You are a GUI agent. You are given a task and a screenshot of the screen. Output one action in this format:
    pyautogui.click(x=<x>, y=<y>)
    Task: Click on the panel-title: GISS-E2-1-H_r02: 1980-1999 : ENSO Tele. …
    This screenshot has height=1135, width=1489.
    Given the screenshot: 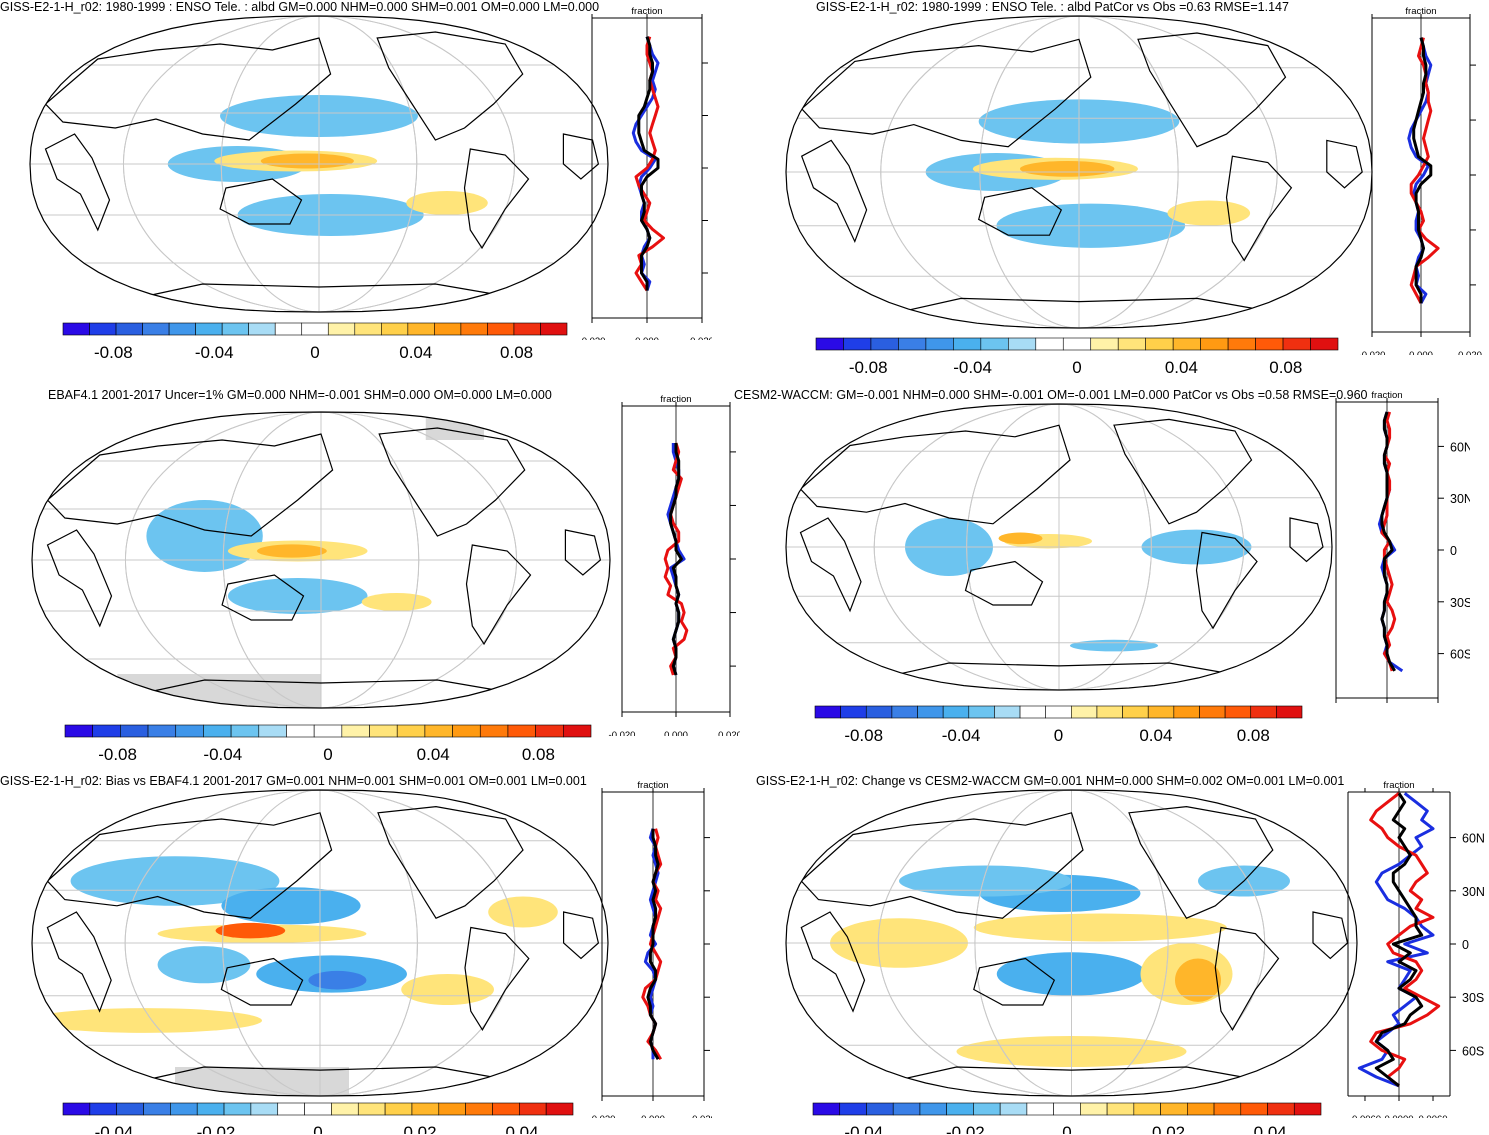 What is the action you would take?
    pyautogui.click(x=1052, y=7)
    